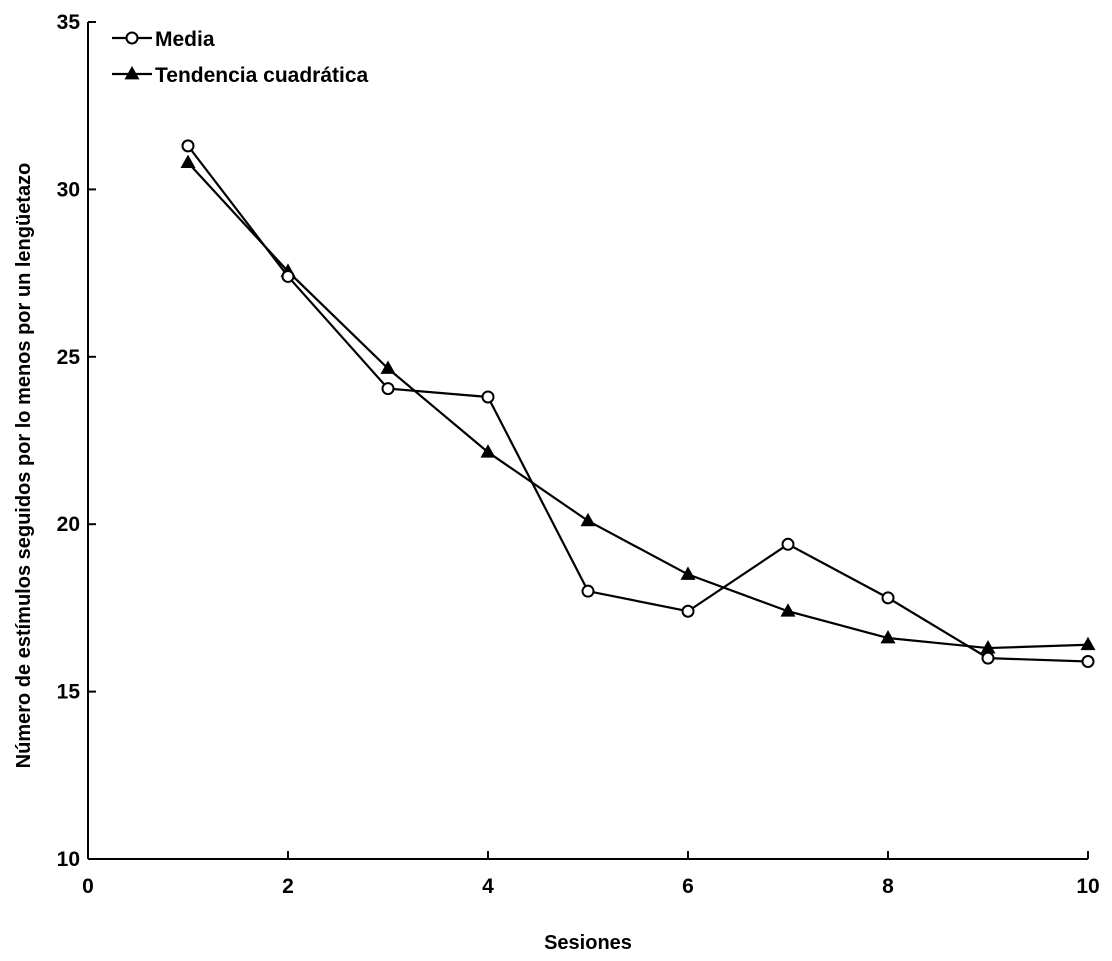 The width and height of the screenshot is (1112, 961). I want to click on x-tick-label: 8, so click(888, 886).